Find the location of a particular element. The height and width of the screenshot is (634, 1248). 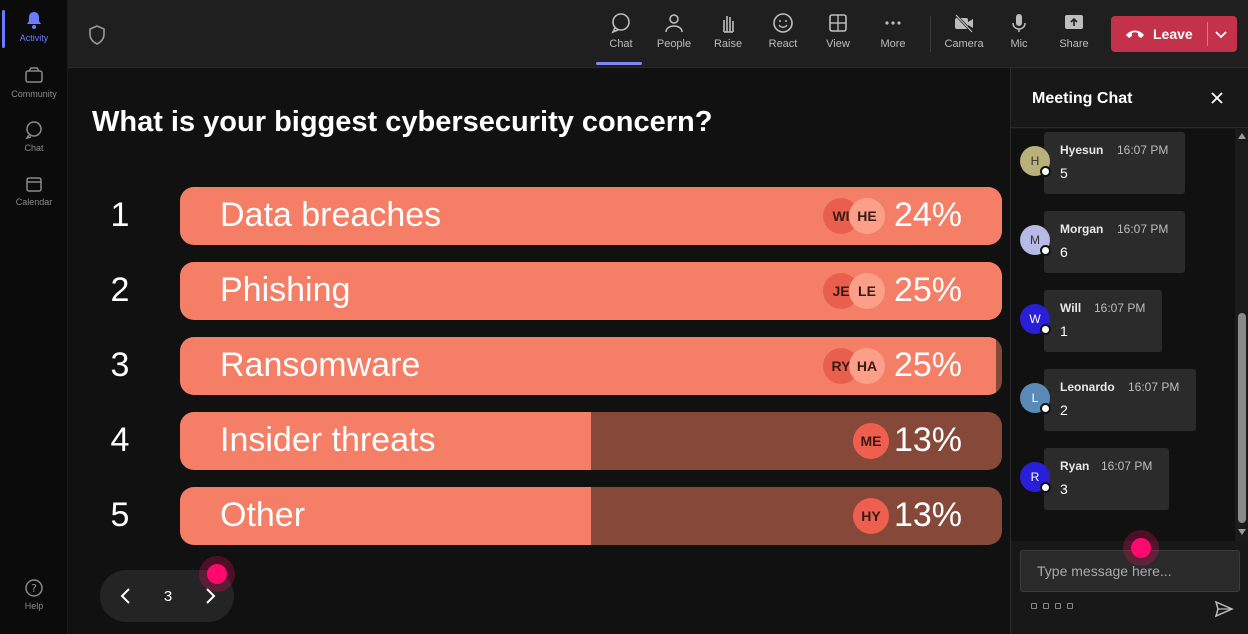

rail-item-label: Activity is located at coordinates (34, 38).